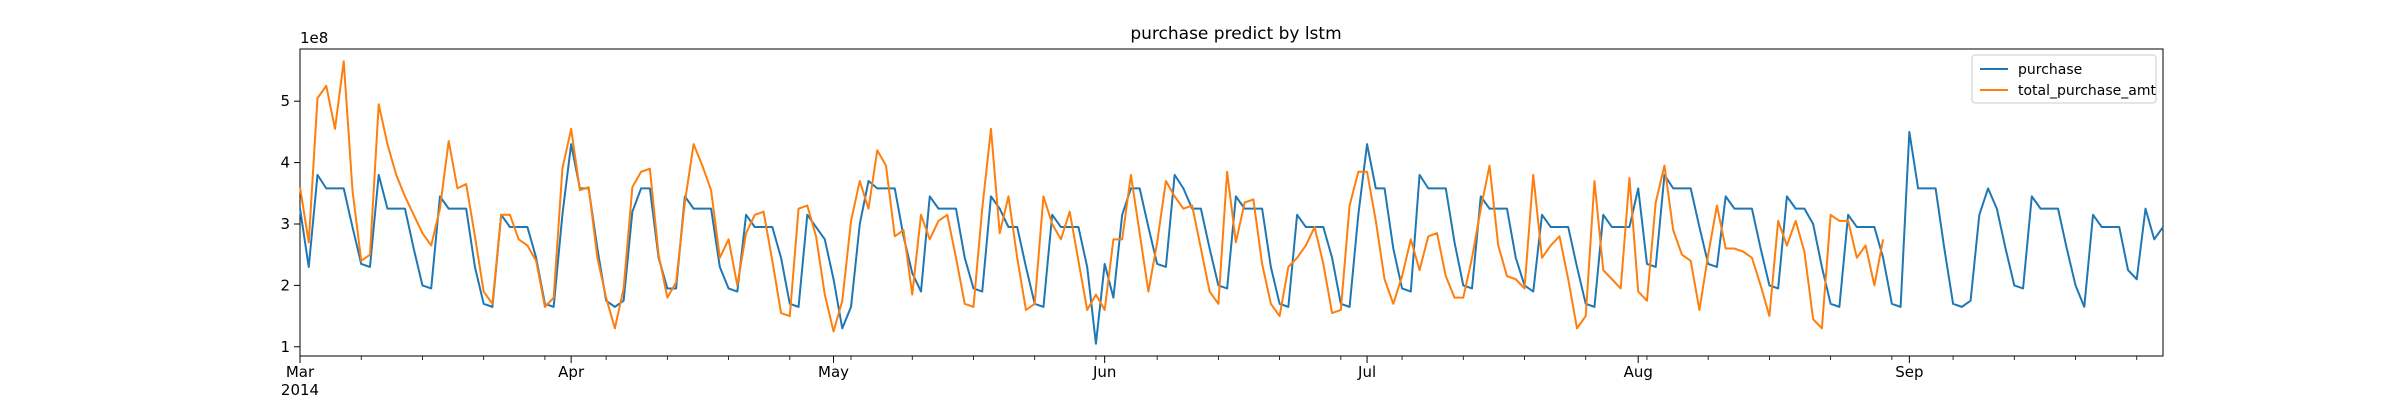  What do you see at coordinates (1366, 372) in the screenshot?
I see `x-tick-label: Jul` at bounding box center [1366, 372].